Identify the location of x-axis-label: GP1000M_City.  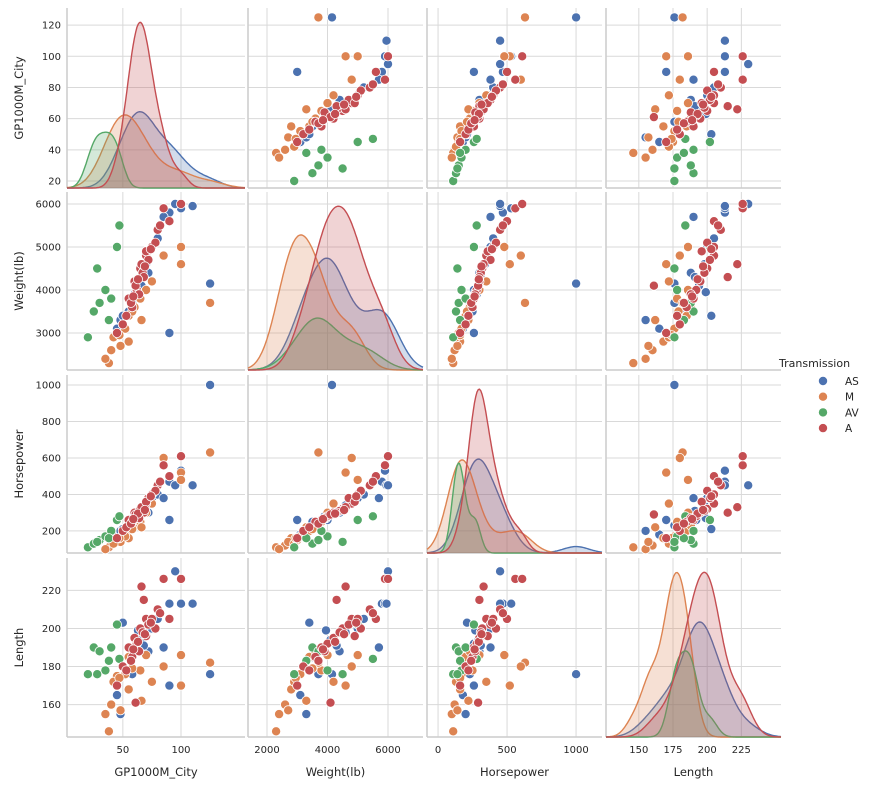
(156, 772).